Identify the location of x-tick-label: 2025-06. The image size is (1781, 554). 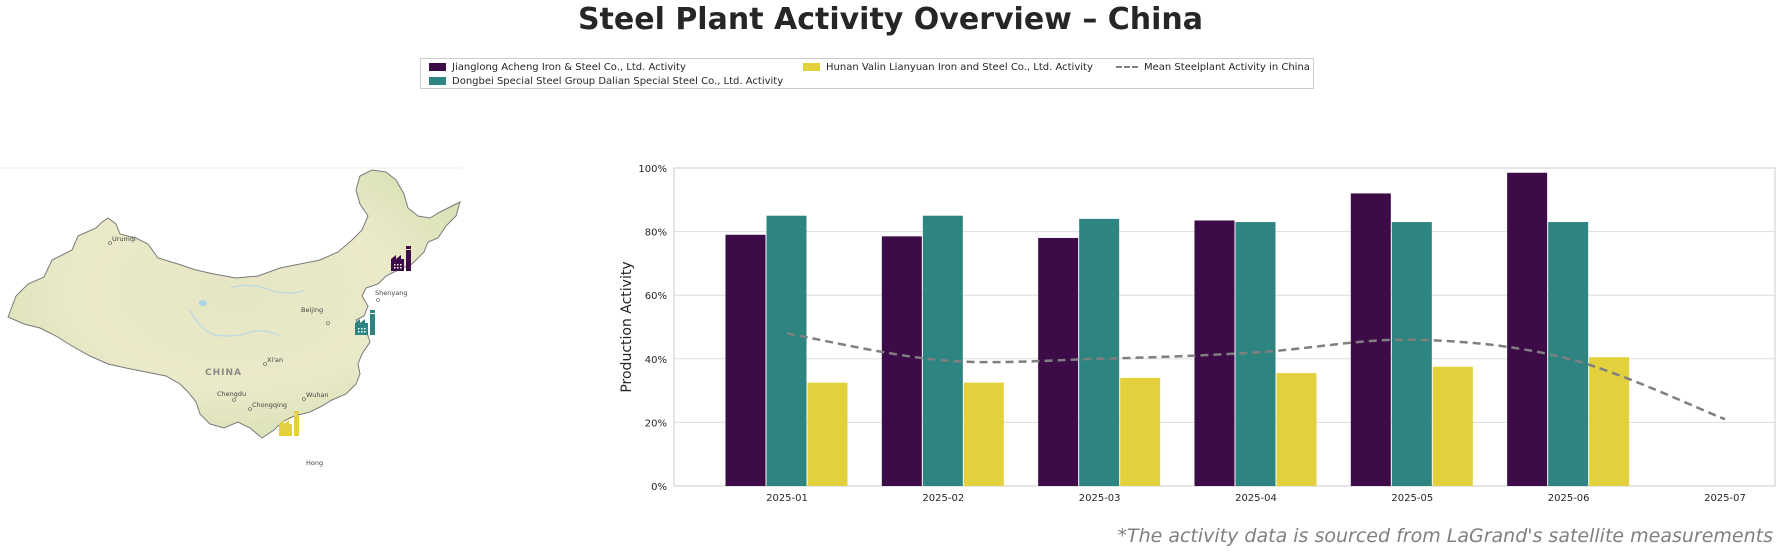
(1569, 498).